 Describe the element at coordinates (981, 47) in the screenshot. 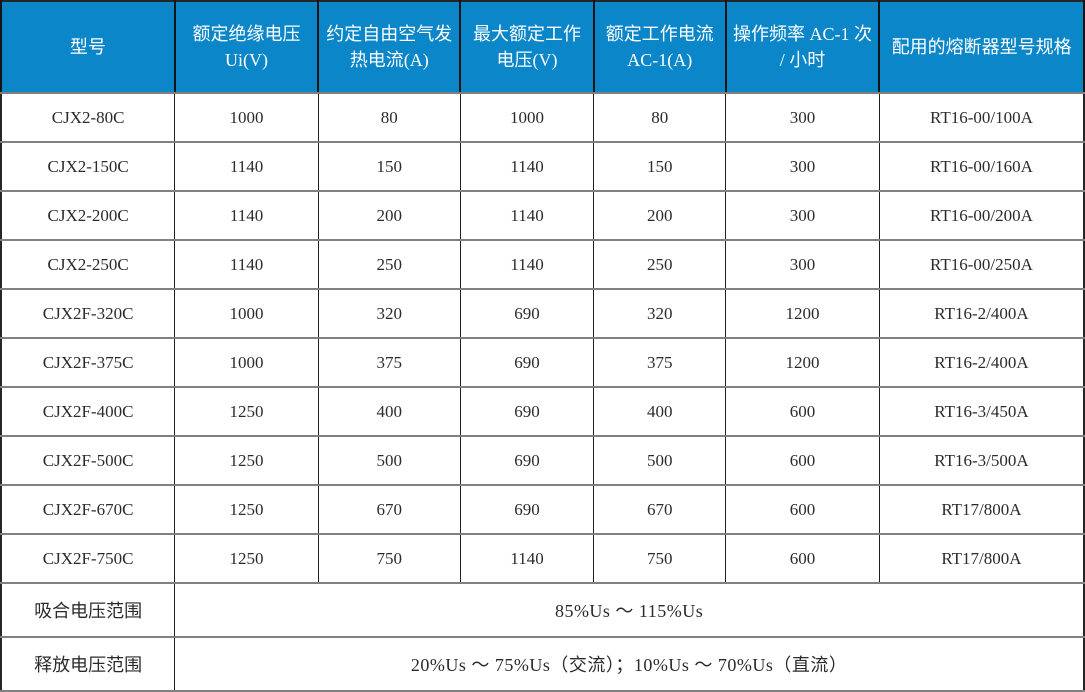

I see `col-header-fuse-spec: 配用的熔断器型号规格` at that location.